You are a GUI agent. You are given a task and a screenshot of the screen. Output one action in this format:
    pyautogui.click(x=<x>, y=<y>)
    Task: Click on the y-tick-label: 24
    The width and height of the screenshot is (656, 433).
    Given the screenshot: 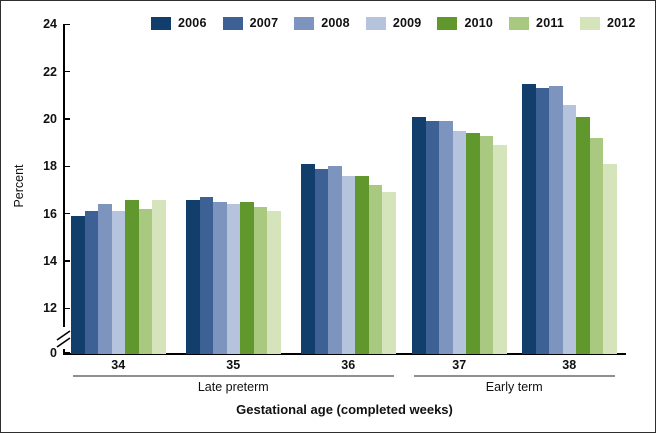 What is the action you would take?
    pyautogui.click(x=50, y=24)
    